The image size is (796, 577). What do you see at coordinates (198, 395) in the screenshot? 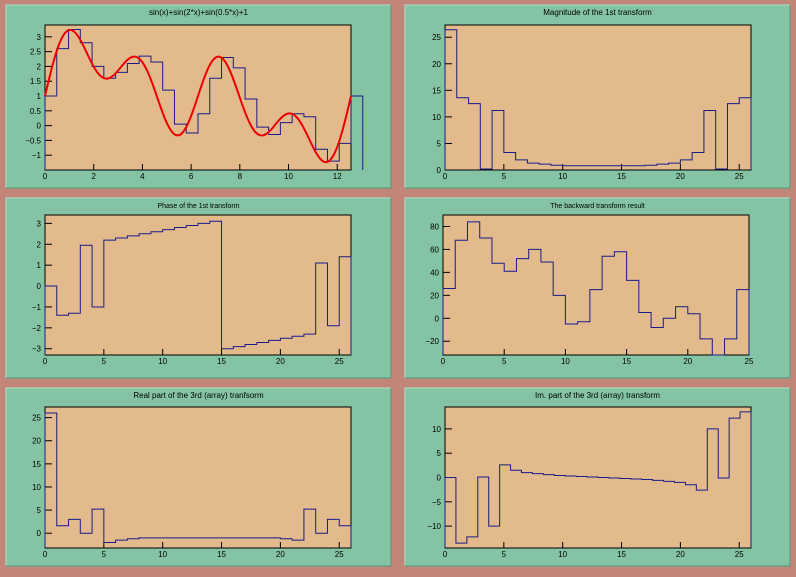
I see `chart-title: Real part of the 3rd (array) tranfsorm` at bounding box center [198, 395].